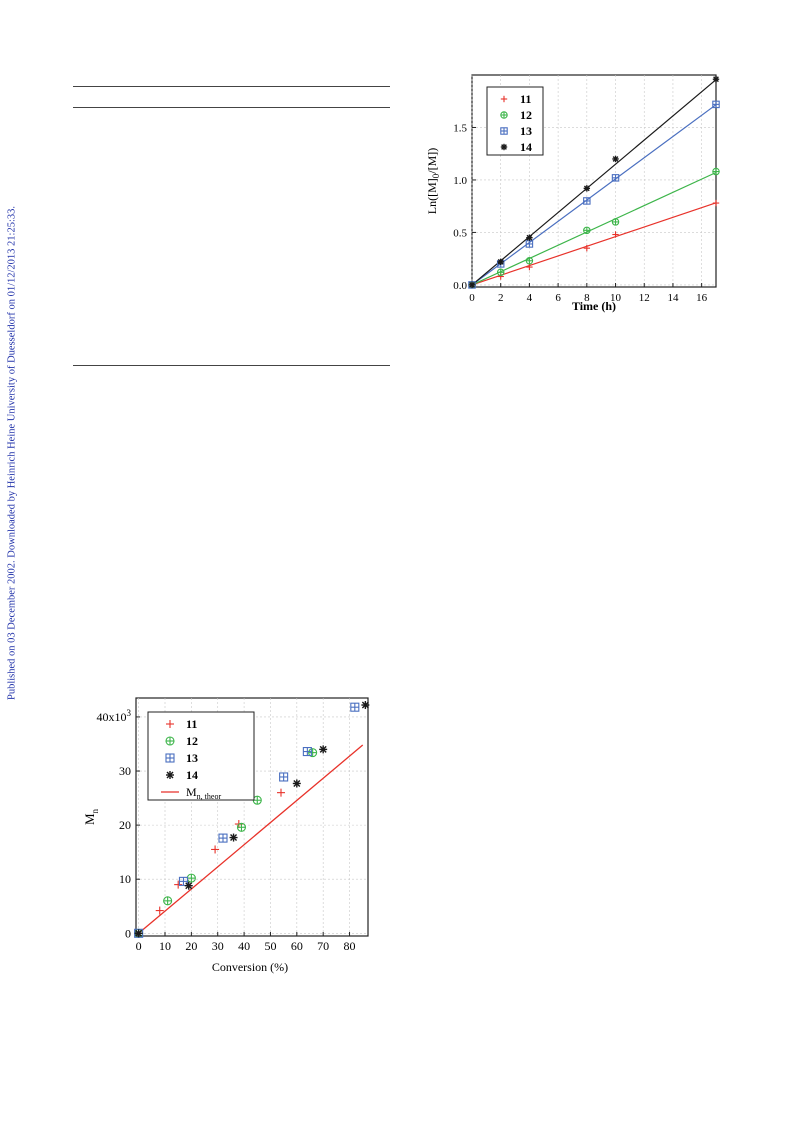  What do you see at coordinates (244, 946) in the screenshot?
I see `x-tick-label: 40` at bounding box center [244, 946].